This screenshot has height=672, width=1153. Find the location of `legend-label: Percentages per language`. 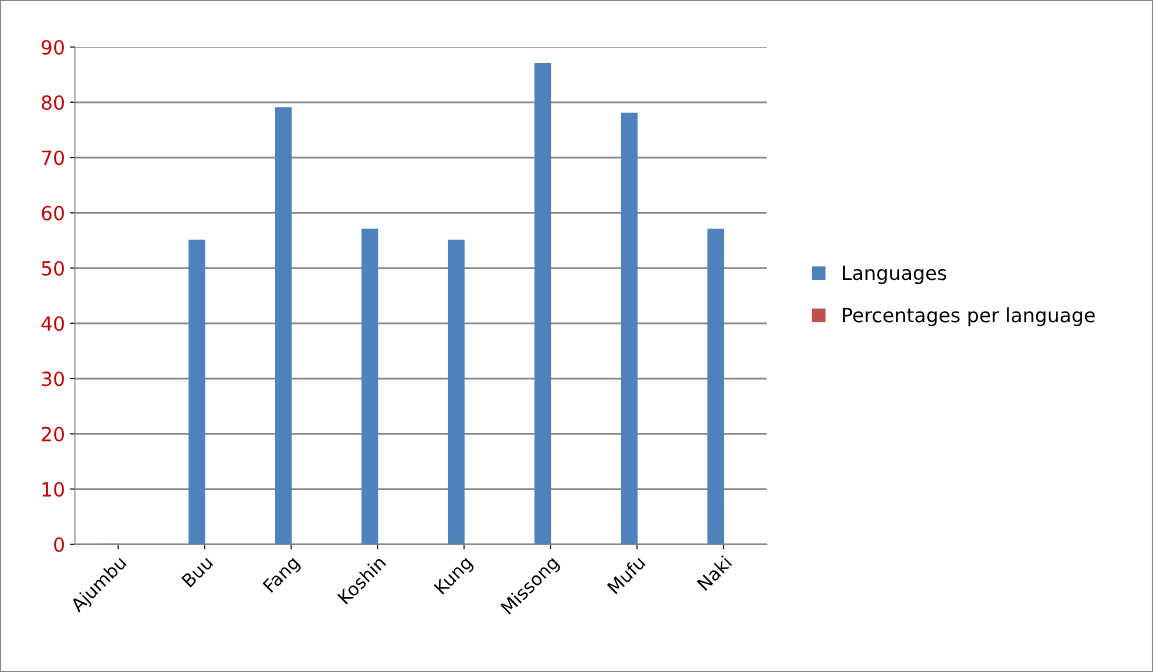

legend-label: Percentages per language is located at coordinates (968, 317).